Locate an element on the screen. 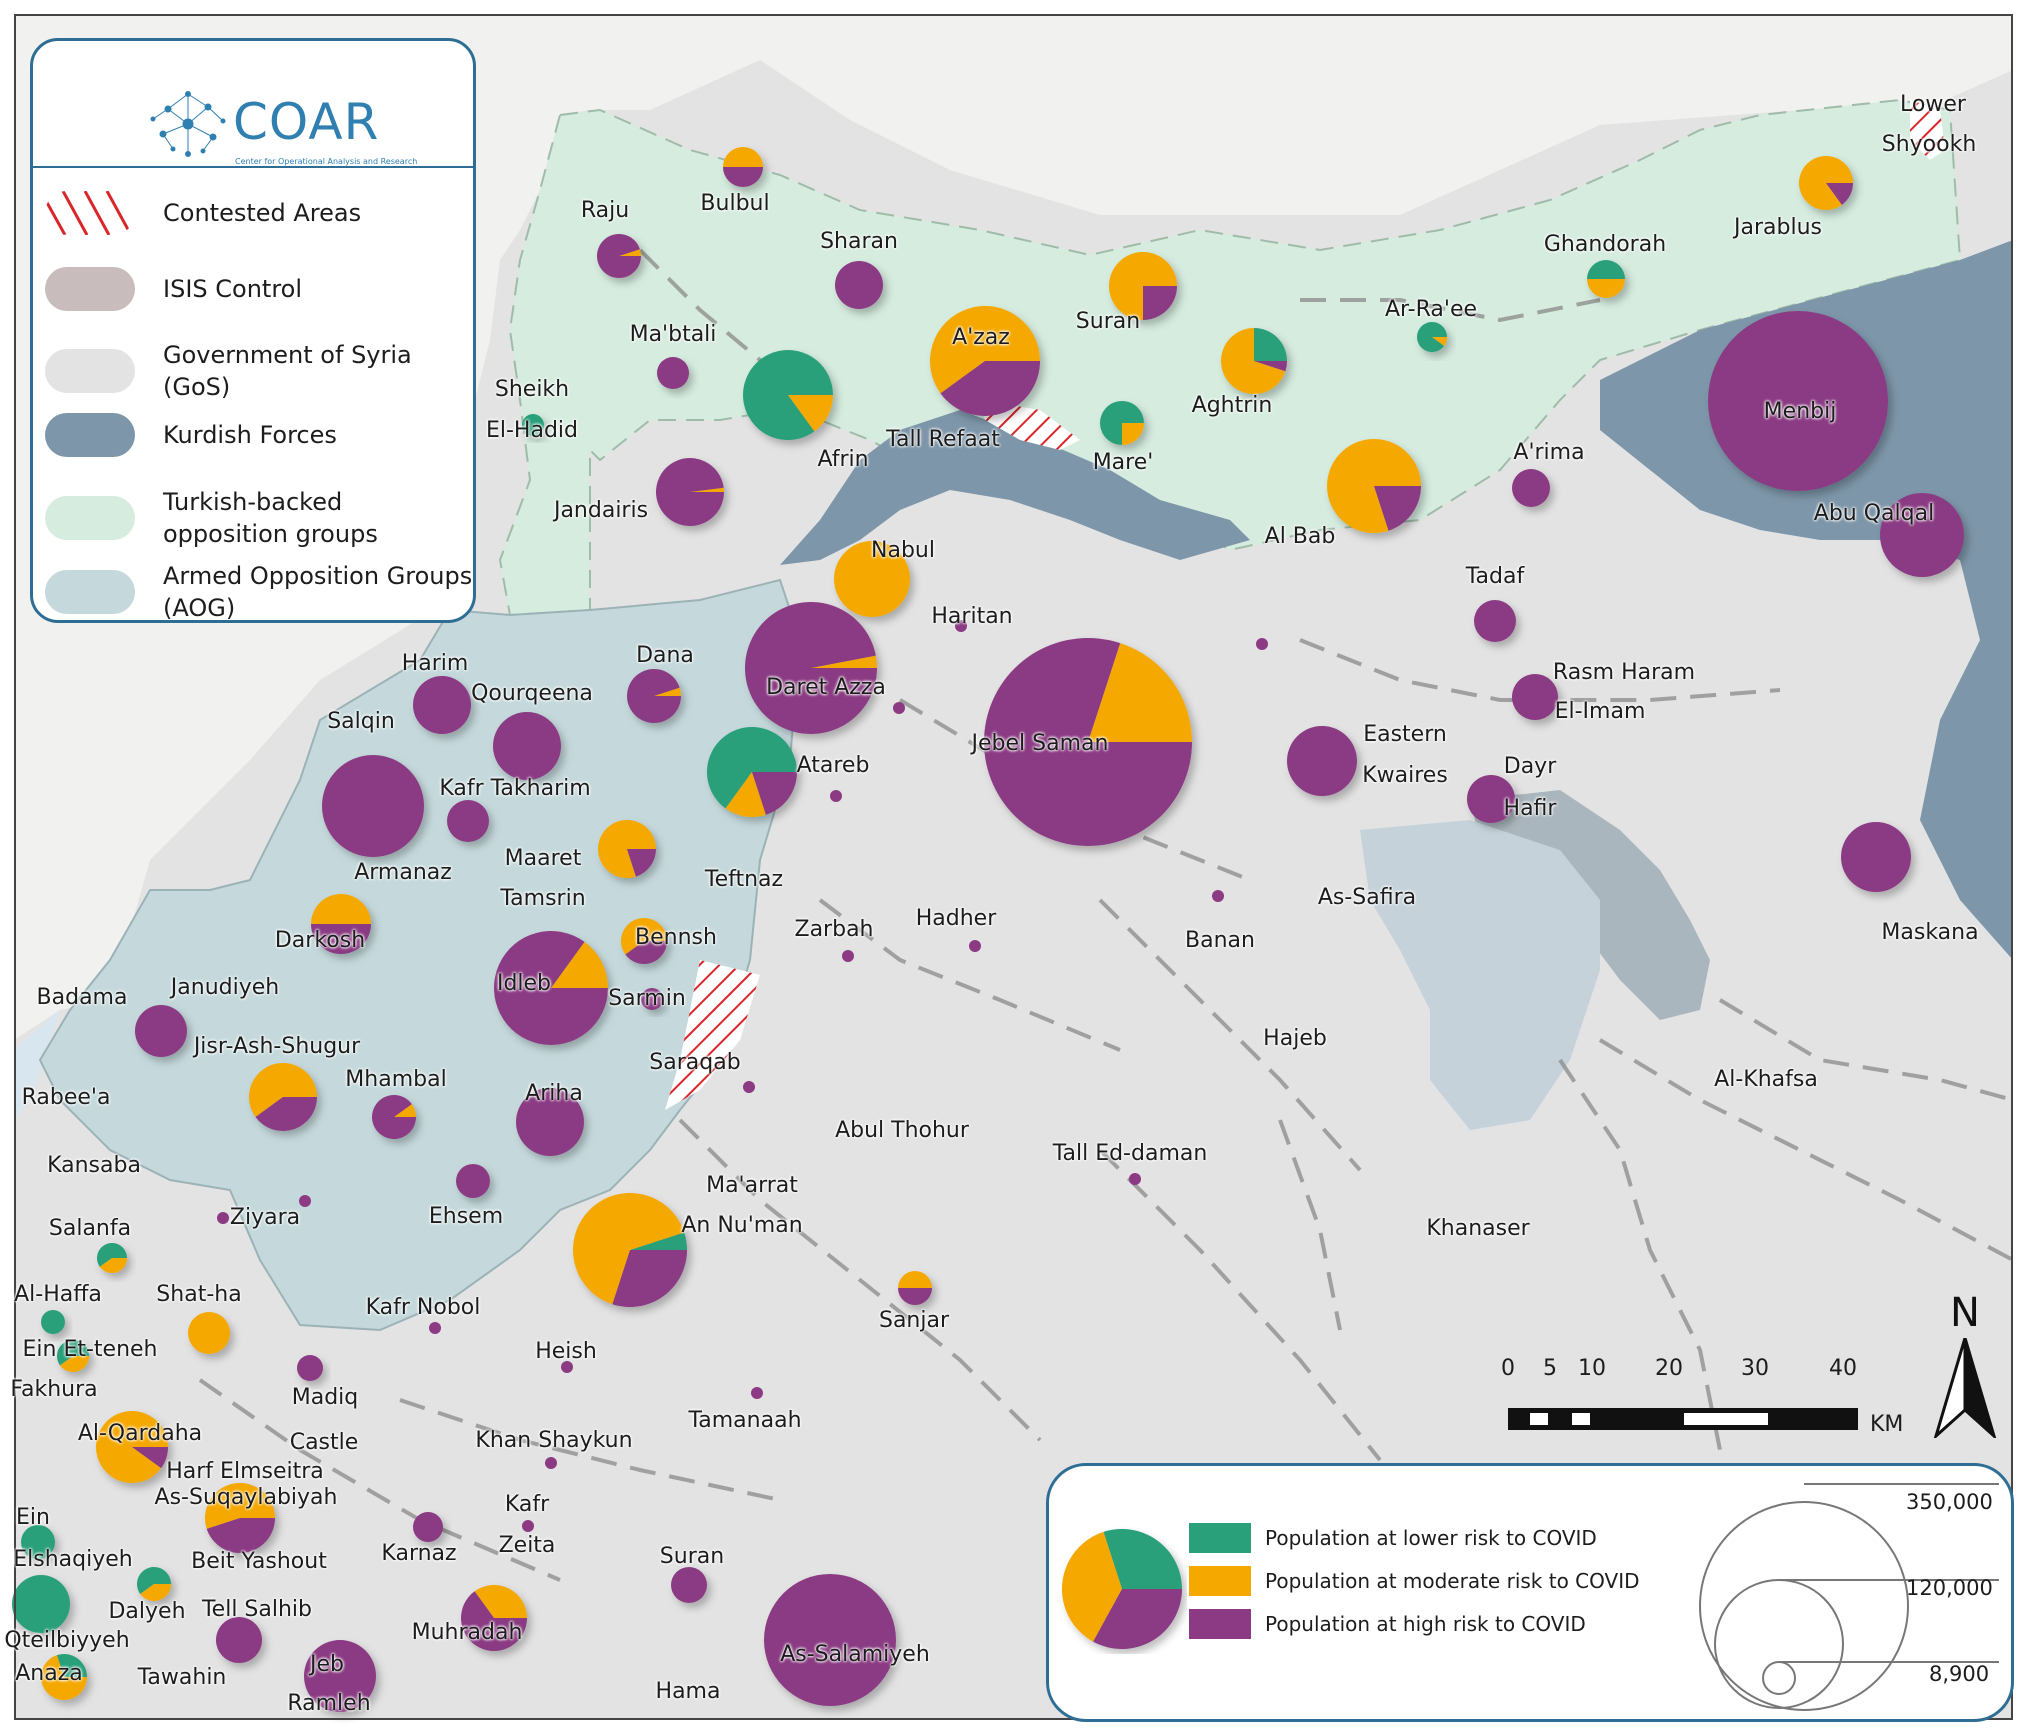 The height and width of the screenshot is (1734, 2027). place-label: Heish is located at coordinates (566, 1351).